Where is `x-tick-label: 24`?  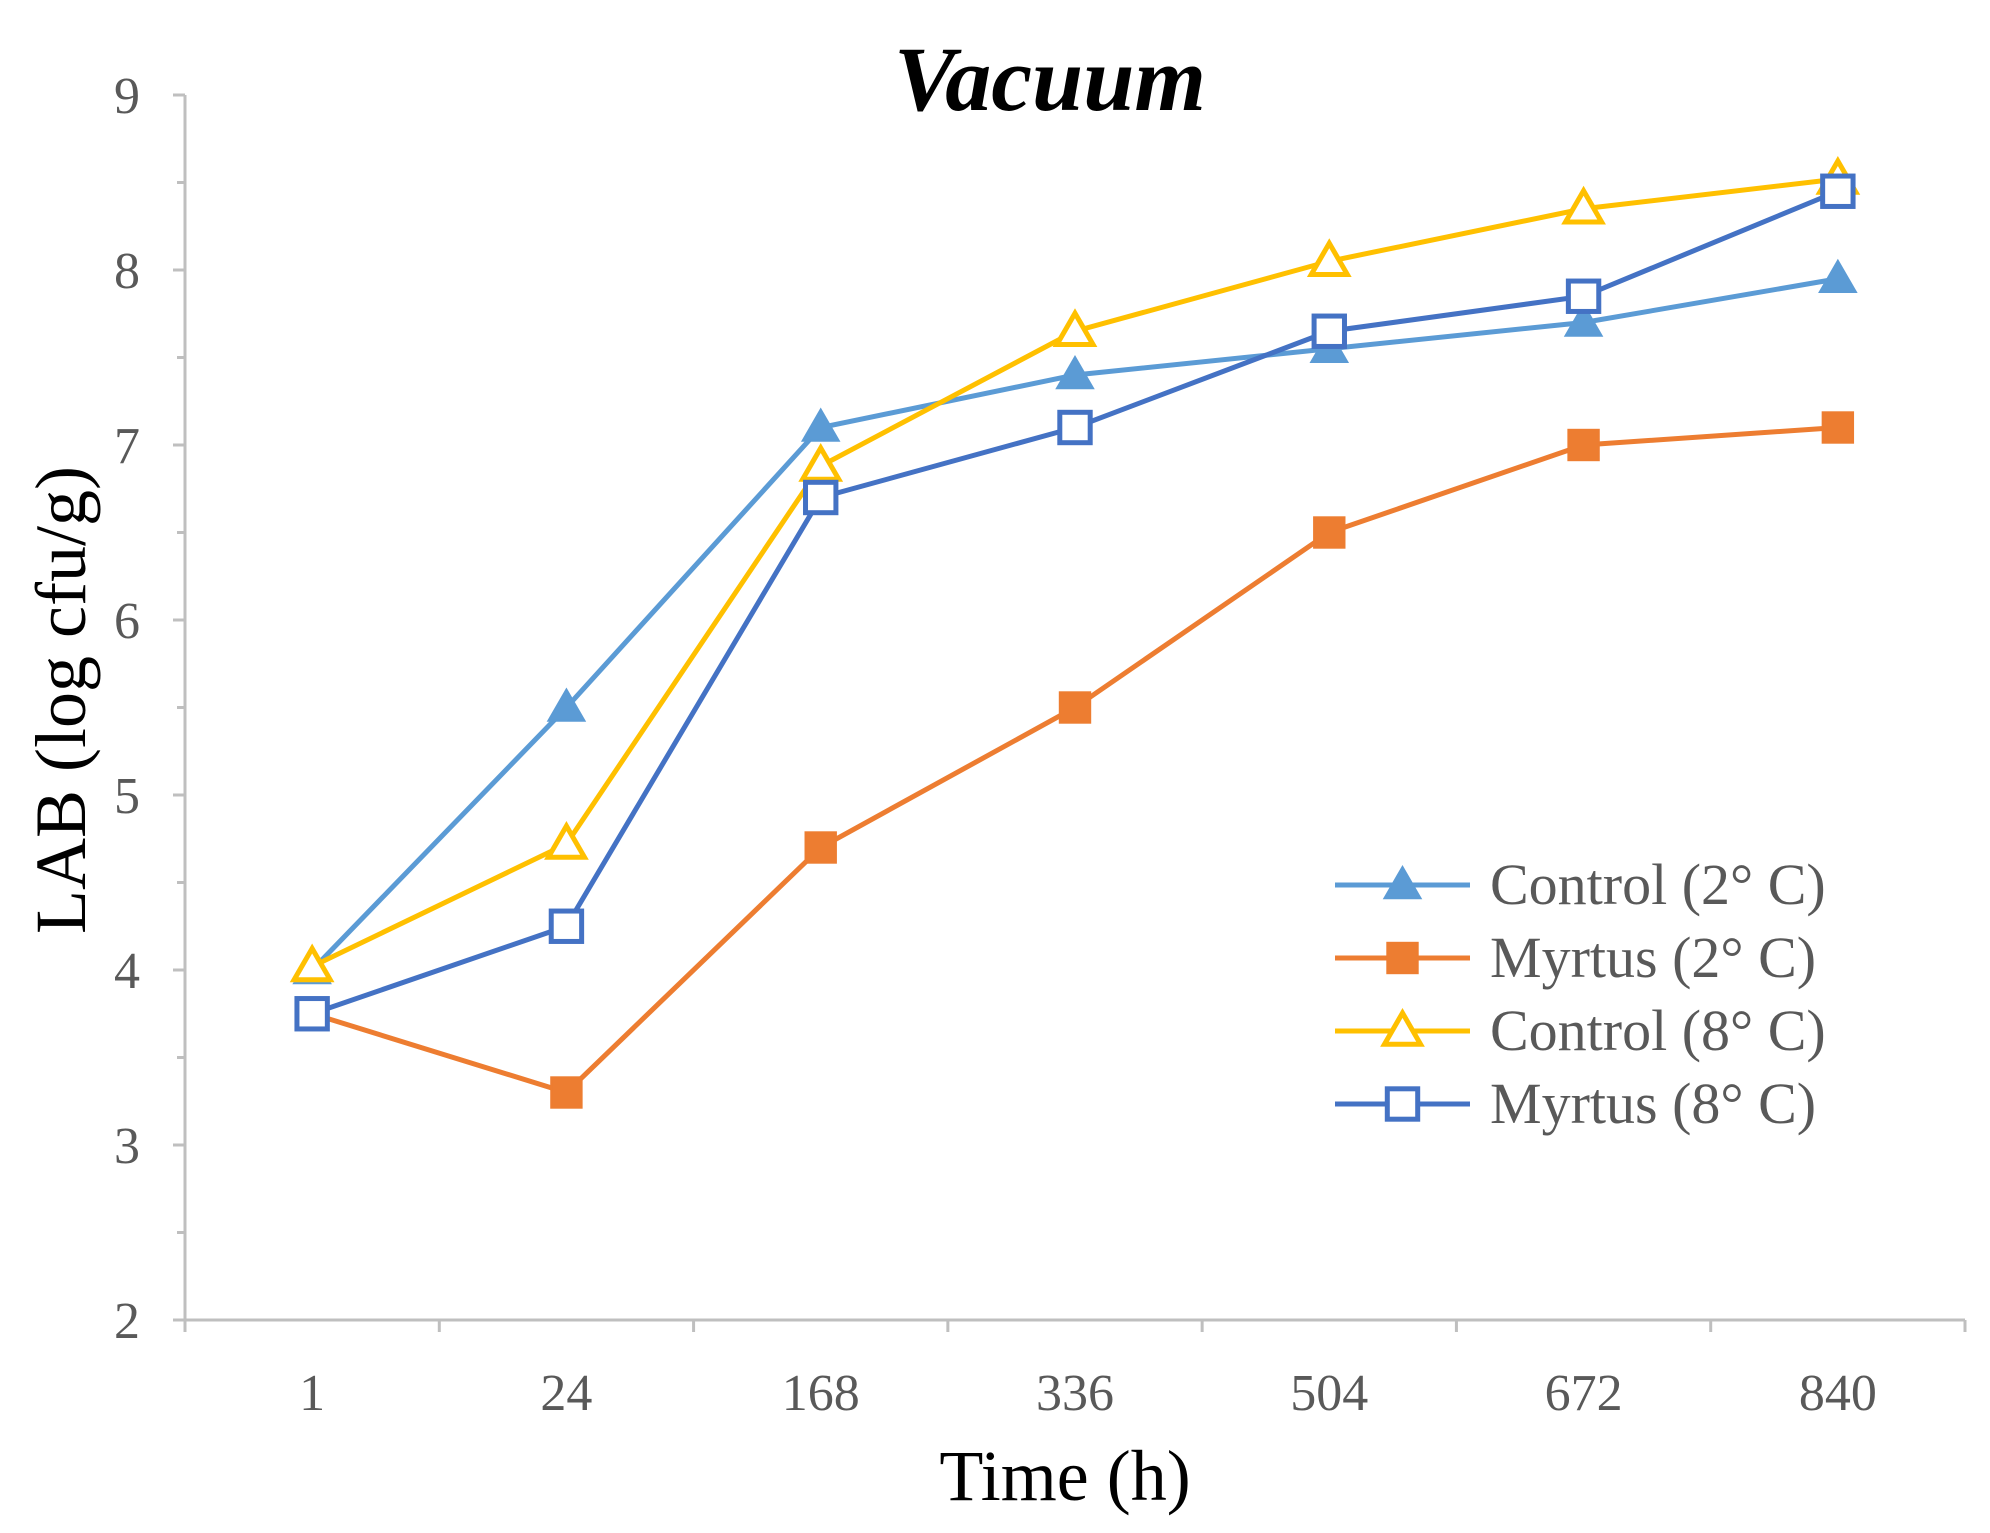
x-tick-label: 24 is located at coordinates (566, 1393).